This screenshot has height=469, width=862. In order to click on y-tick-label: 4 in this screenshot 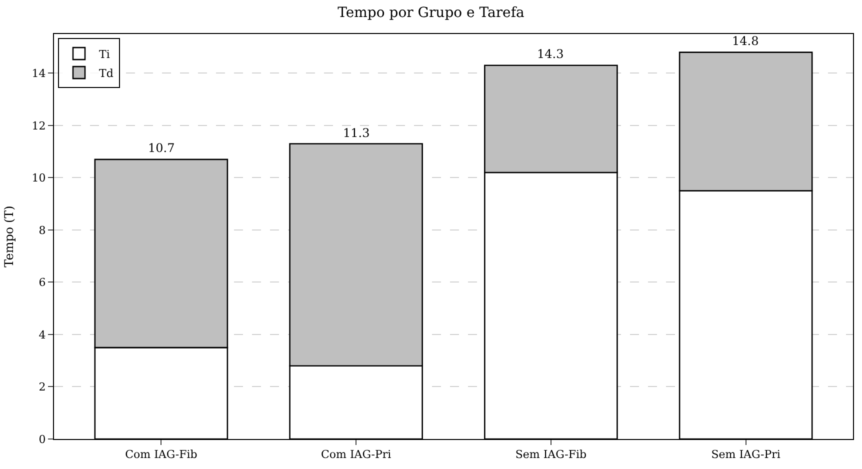, I will do `click(42, 335)`.